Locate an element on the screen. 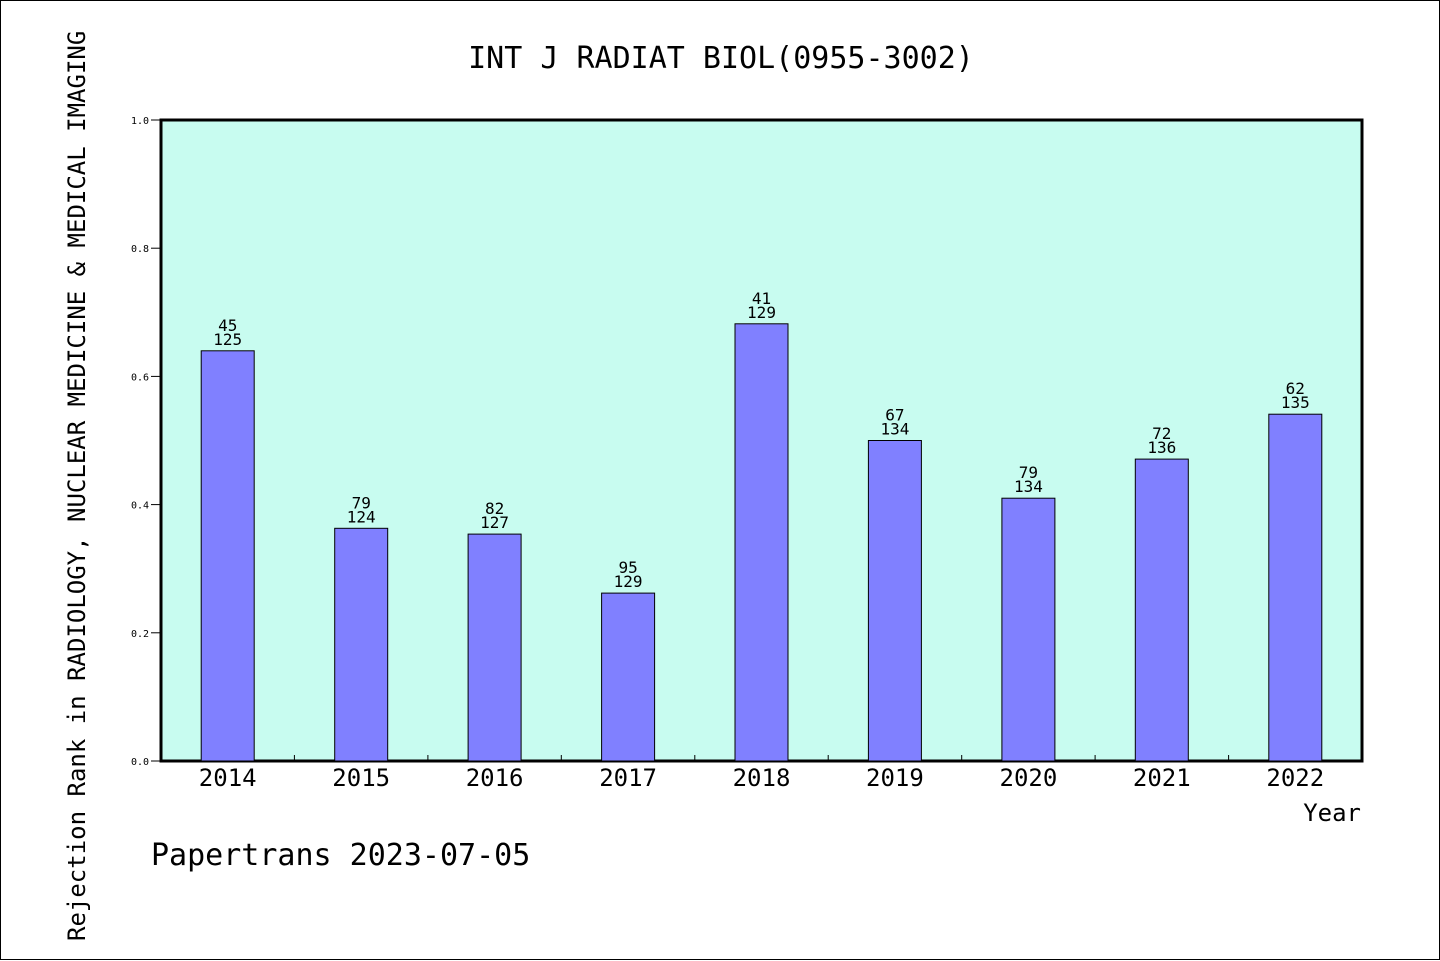 This screenshot has width=1440, height=961. bar-total-label-2020: 134 is located at coordinates (1028, 486).